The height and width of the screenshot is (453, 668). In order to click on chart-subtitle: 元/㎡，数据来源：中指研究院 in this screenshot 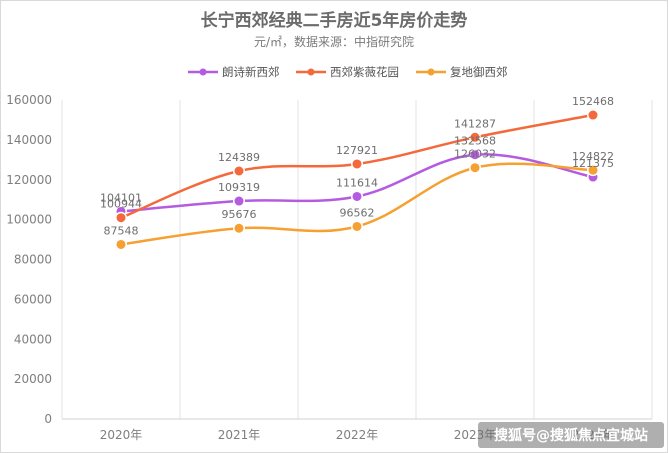, I will do `click(334, 41)`.